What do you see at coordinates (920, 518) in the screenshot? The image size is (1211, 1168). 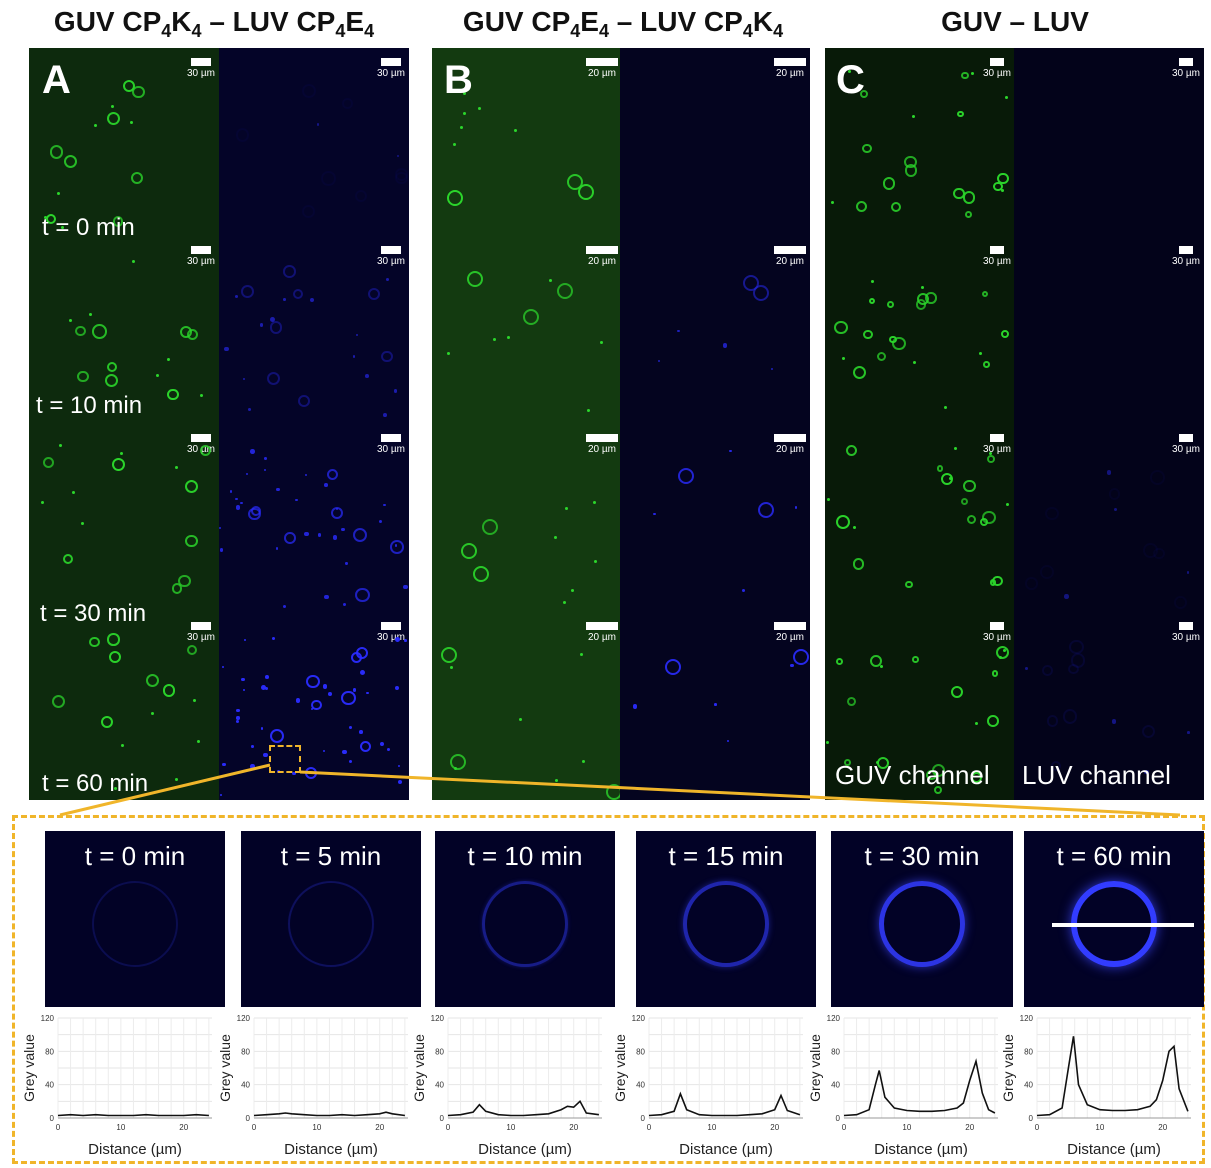 I see `image-tile-c-guv-2: 30 µm` at bounding box center [920, 518].